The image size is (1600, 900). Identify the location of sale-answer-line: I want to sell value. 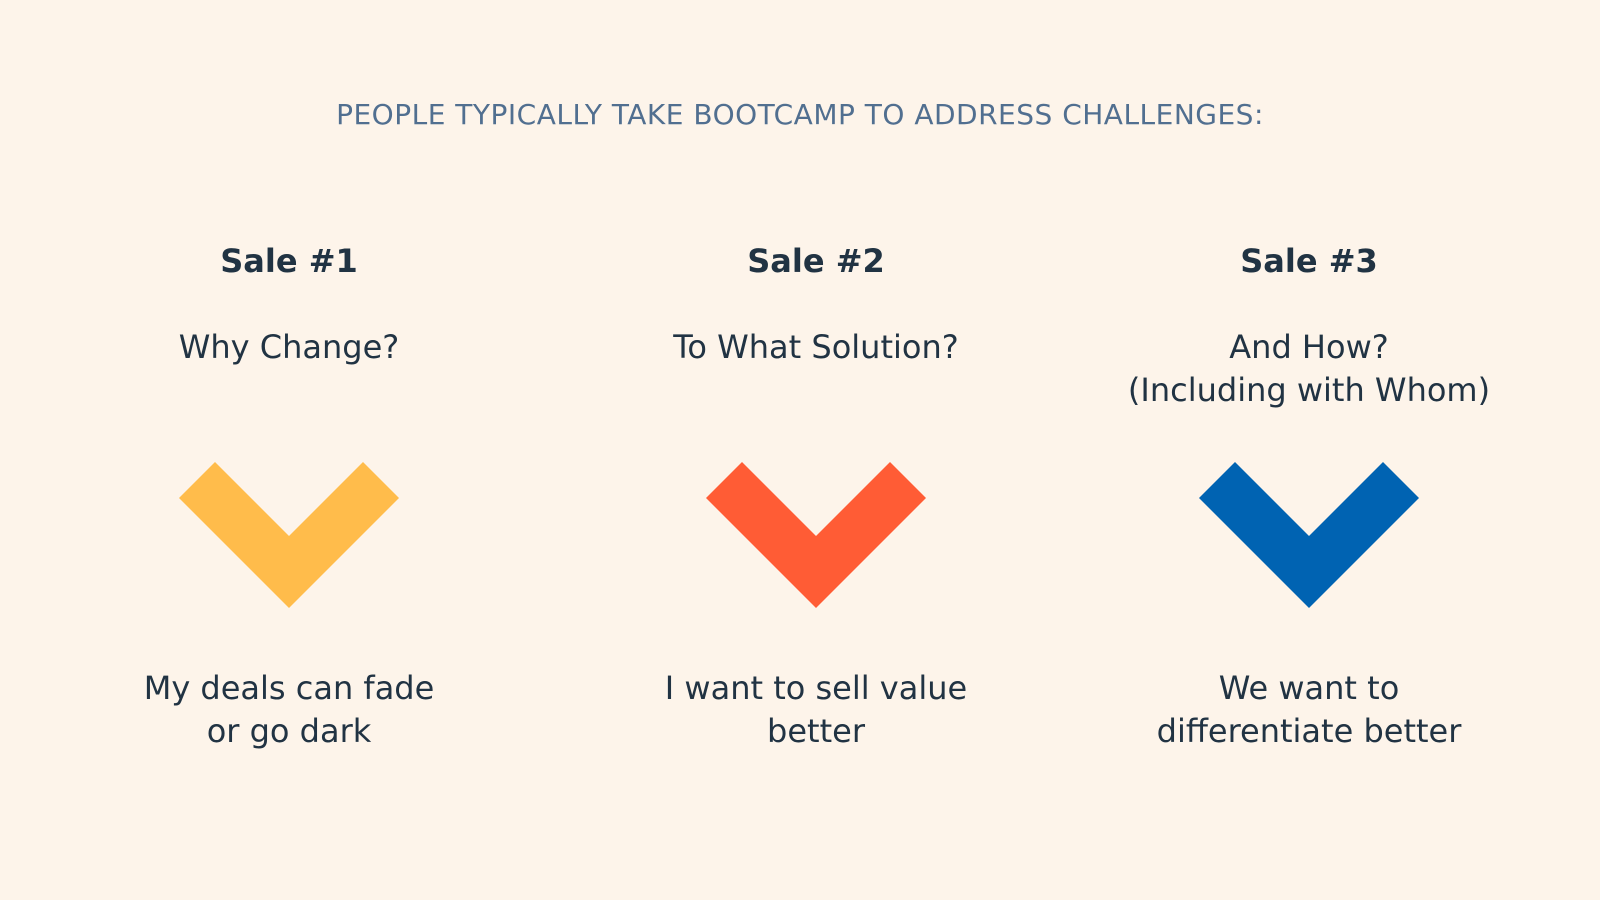
(816, 688).